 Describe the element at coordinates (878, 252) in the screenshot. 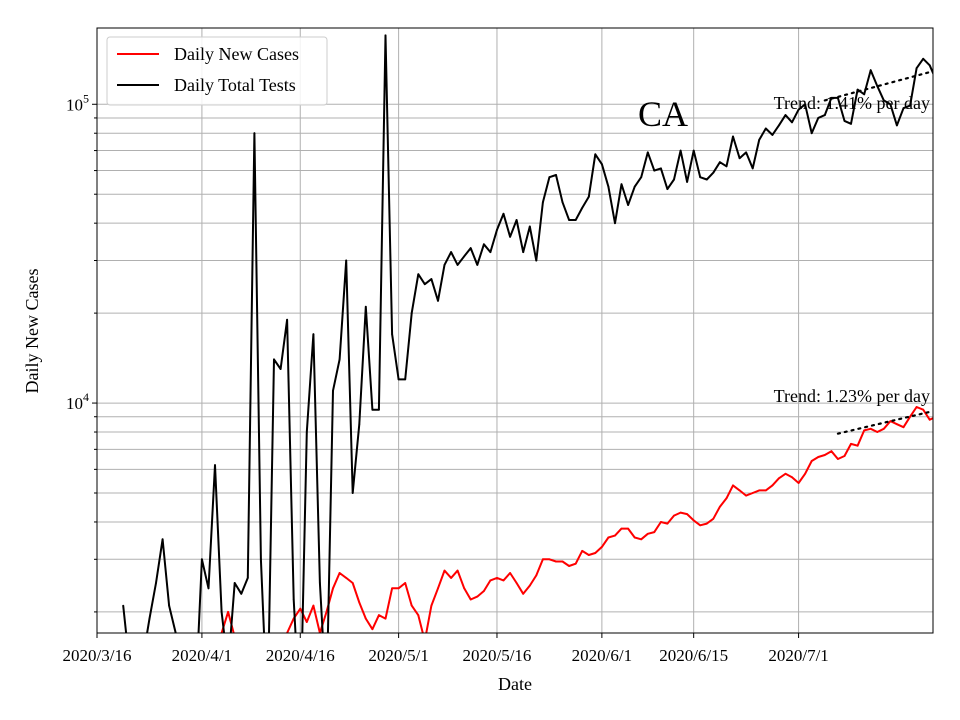

I see `trend-layer` at that location.